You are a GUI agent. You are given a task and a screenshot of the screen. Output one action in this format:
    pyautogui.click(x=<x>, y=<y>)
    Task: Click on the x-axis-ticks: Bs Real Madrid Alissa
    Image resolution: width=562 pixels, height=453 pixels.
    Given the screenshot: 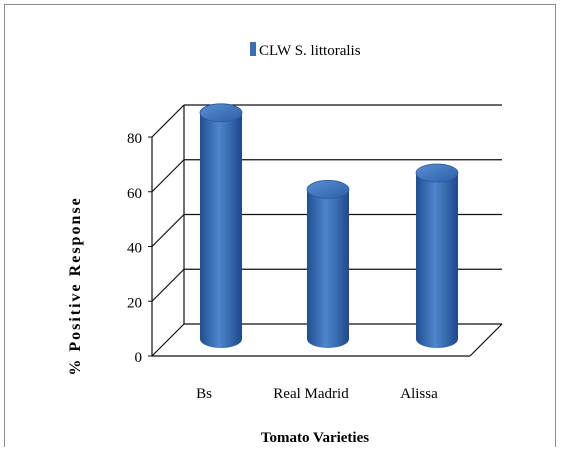 What is the action you would take?
    pyautogui.click(x=317, y=394)
    